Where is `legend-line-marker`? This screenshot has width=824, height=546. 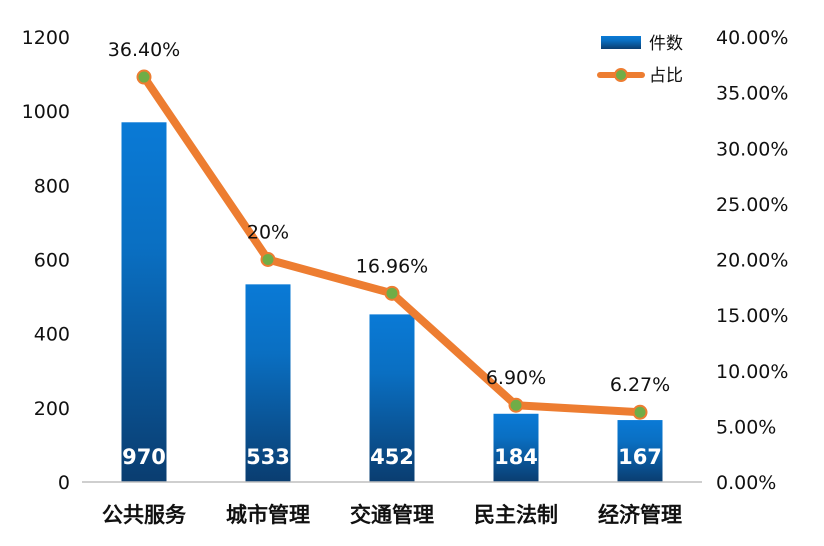 legend-line-marker is located at coordinates (621, 75).